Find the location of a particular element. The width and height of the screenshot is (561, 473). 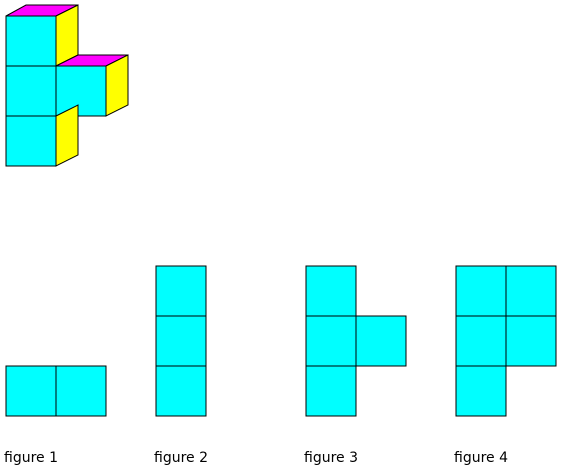

figure-1-view is located at coordinates (56, 391).